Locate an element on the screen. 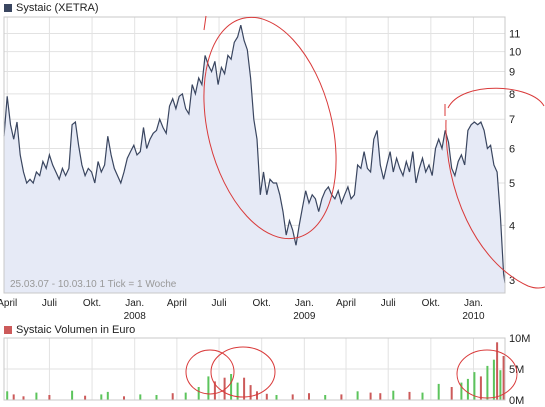 The image size is (545, 407). annotation-circle-2008 is located at coordinates (270, 128).